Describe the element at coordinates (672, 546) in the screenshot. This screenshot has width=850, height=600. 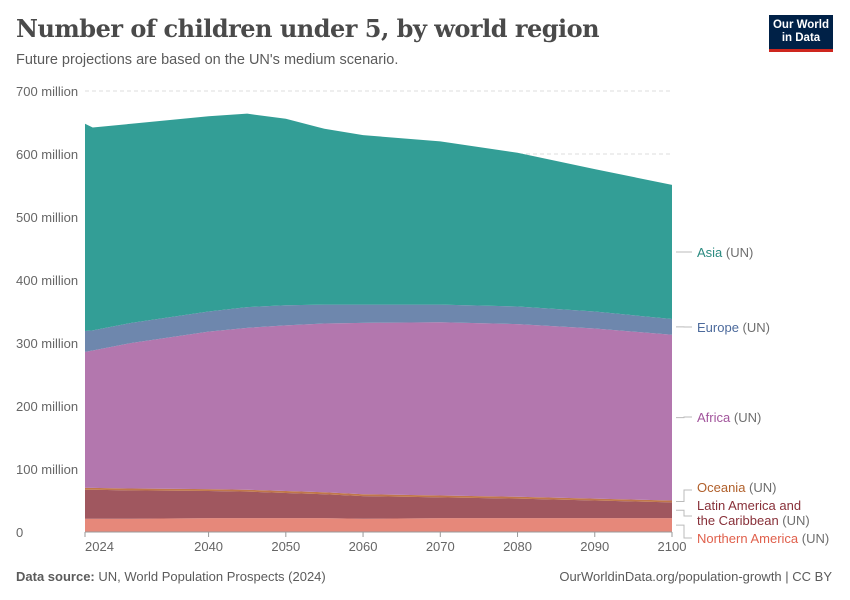
I see `x-tick-label: 2100` at that location.